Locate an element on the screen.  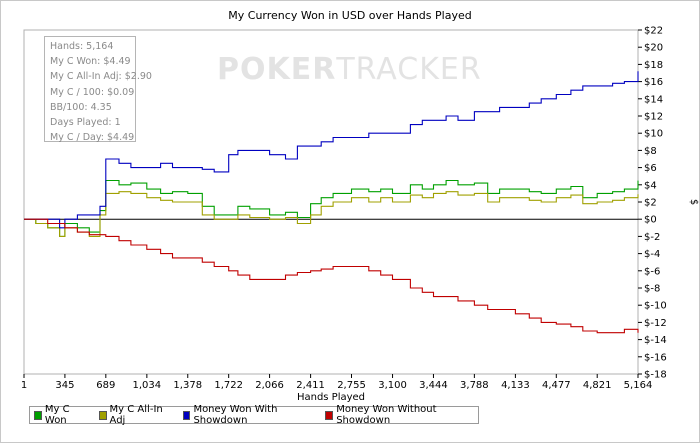
y-tick-label: $-12 is located at coordinates (655, 323).